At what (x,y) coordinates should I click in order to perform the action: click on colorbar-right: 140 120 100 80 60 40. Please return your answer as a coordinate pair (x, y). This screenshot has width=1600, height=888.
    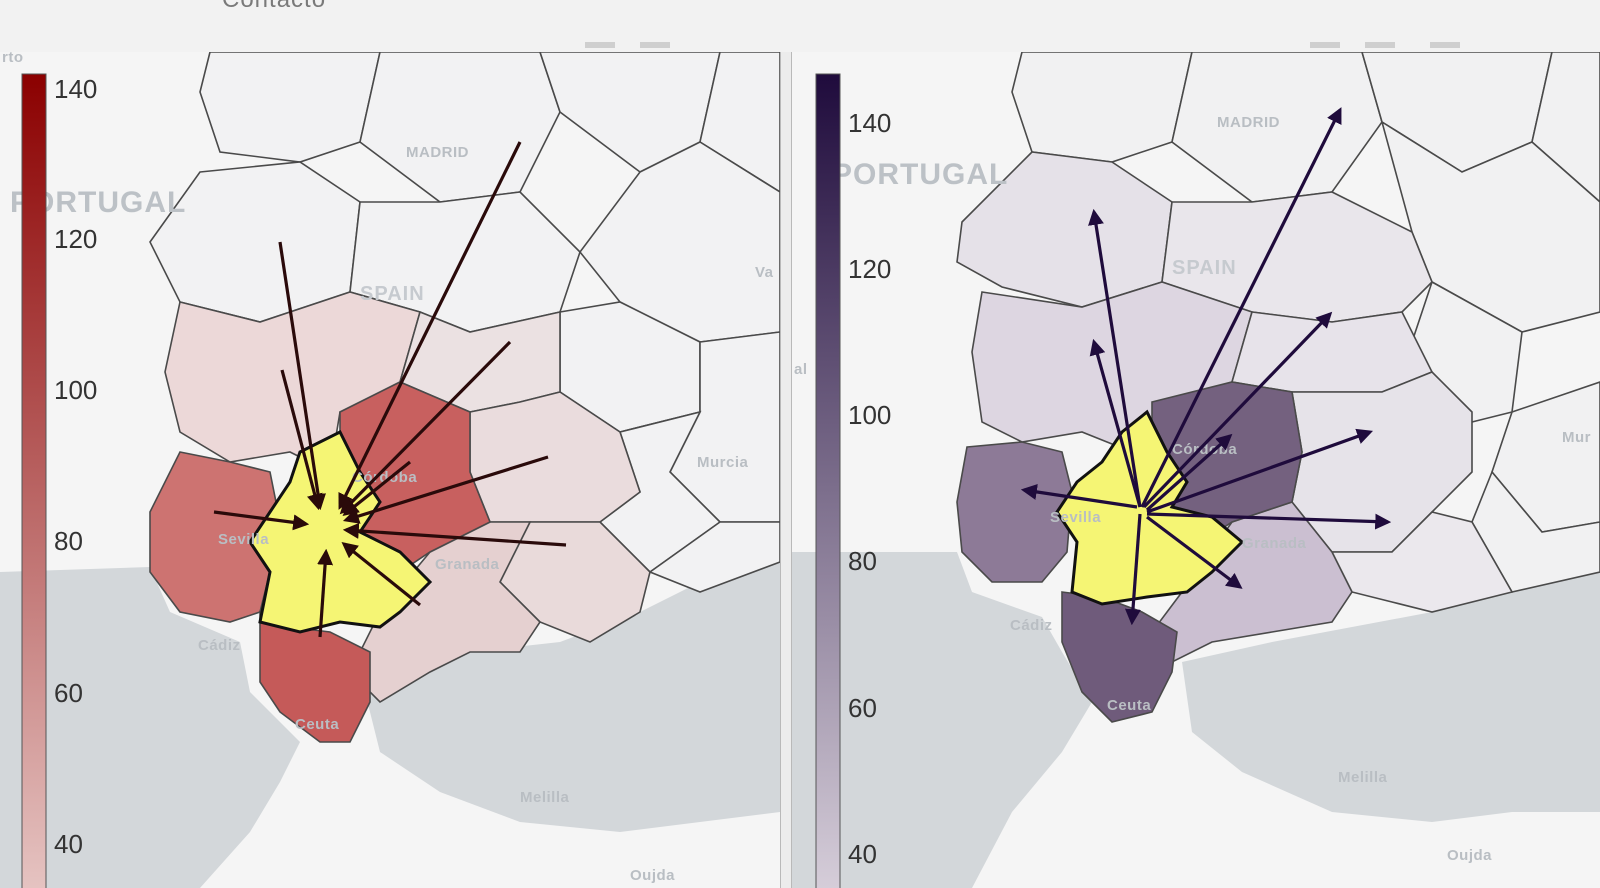
    Looking at the image, I should click on (853, 480).